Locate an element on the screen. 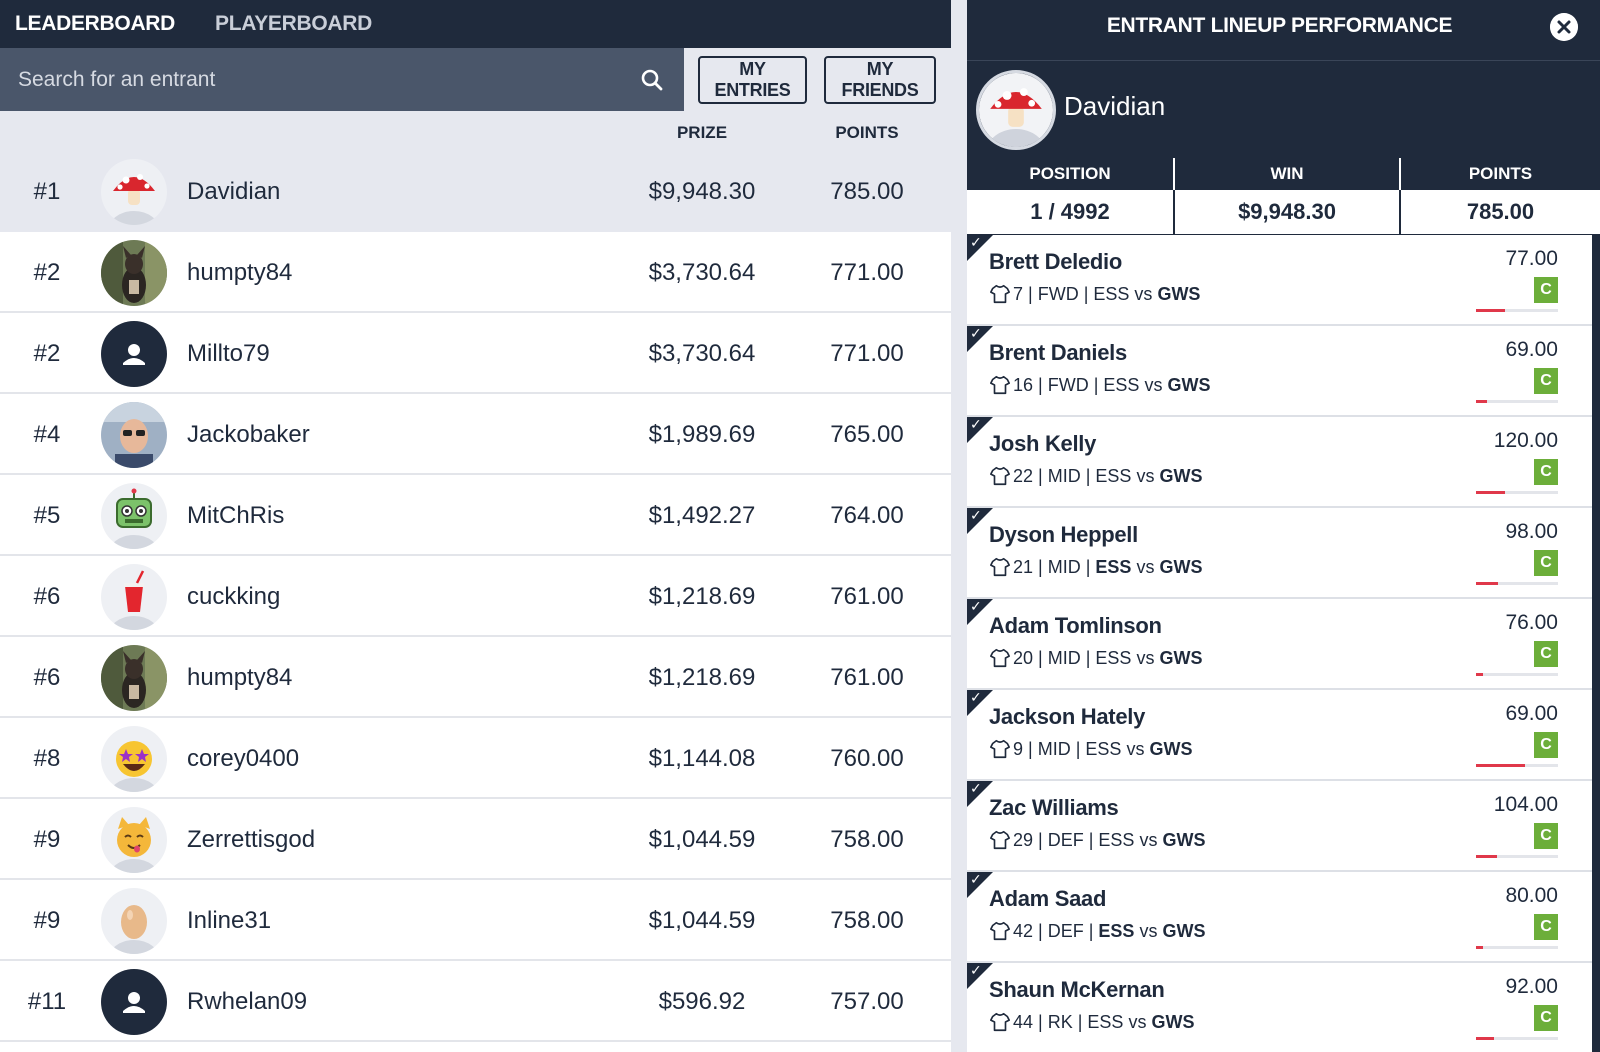 The image size is (1600, 1052). player-points: 76.00 is located at coordinates (1531, 622).